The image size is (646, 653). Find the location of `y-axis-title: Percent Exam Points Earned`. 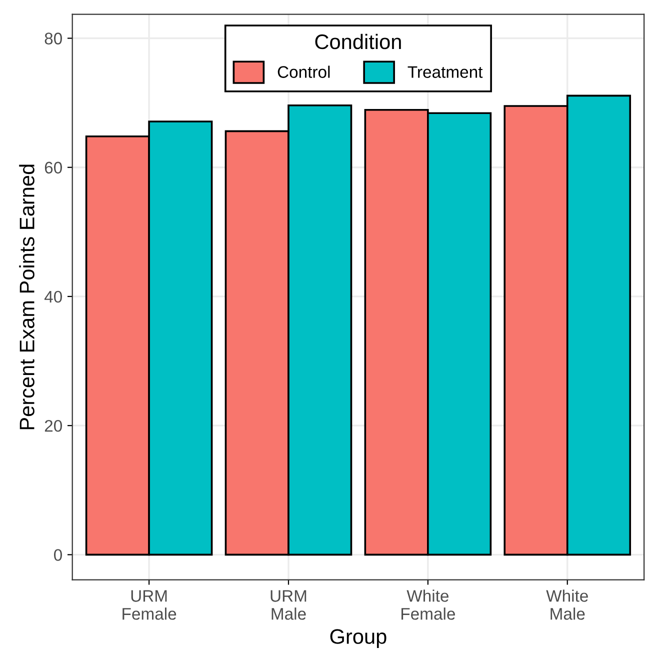

y-axis-title: Percent Exam Points Earned is located at coordinates (26, 297).